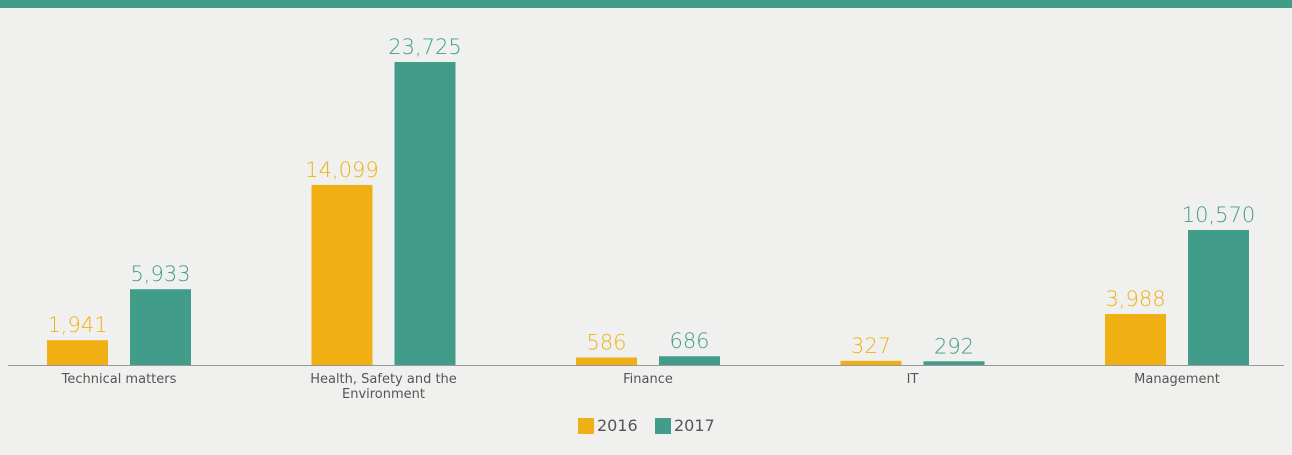  Describe the element at coordinates (694, 425) in the screenshot. I see `legend-label: 2017` at that location.